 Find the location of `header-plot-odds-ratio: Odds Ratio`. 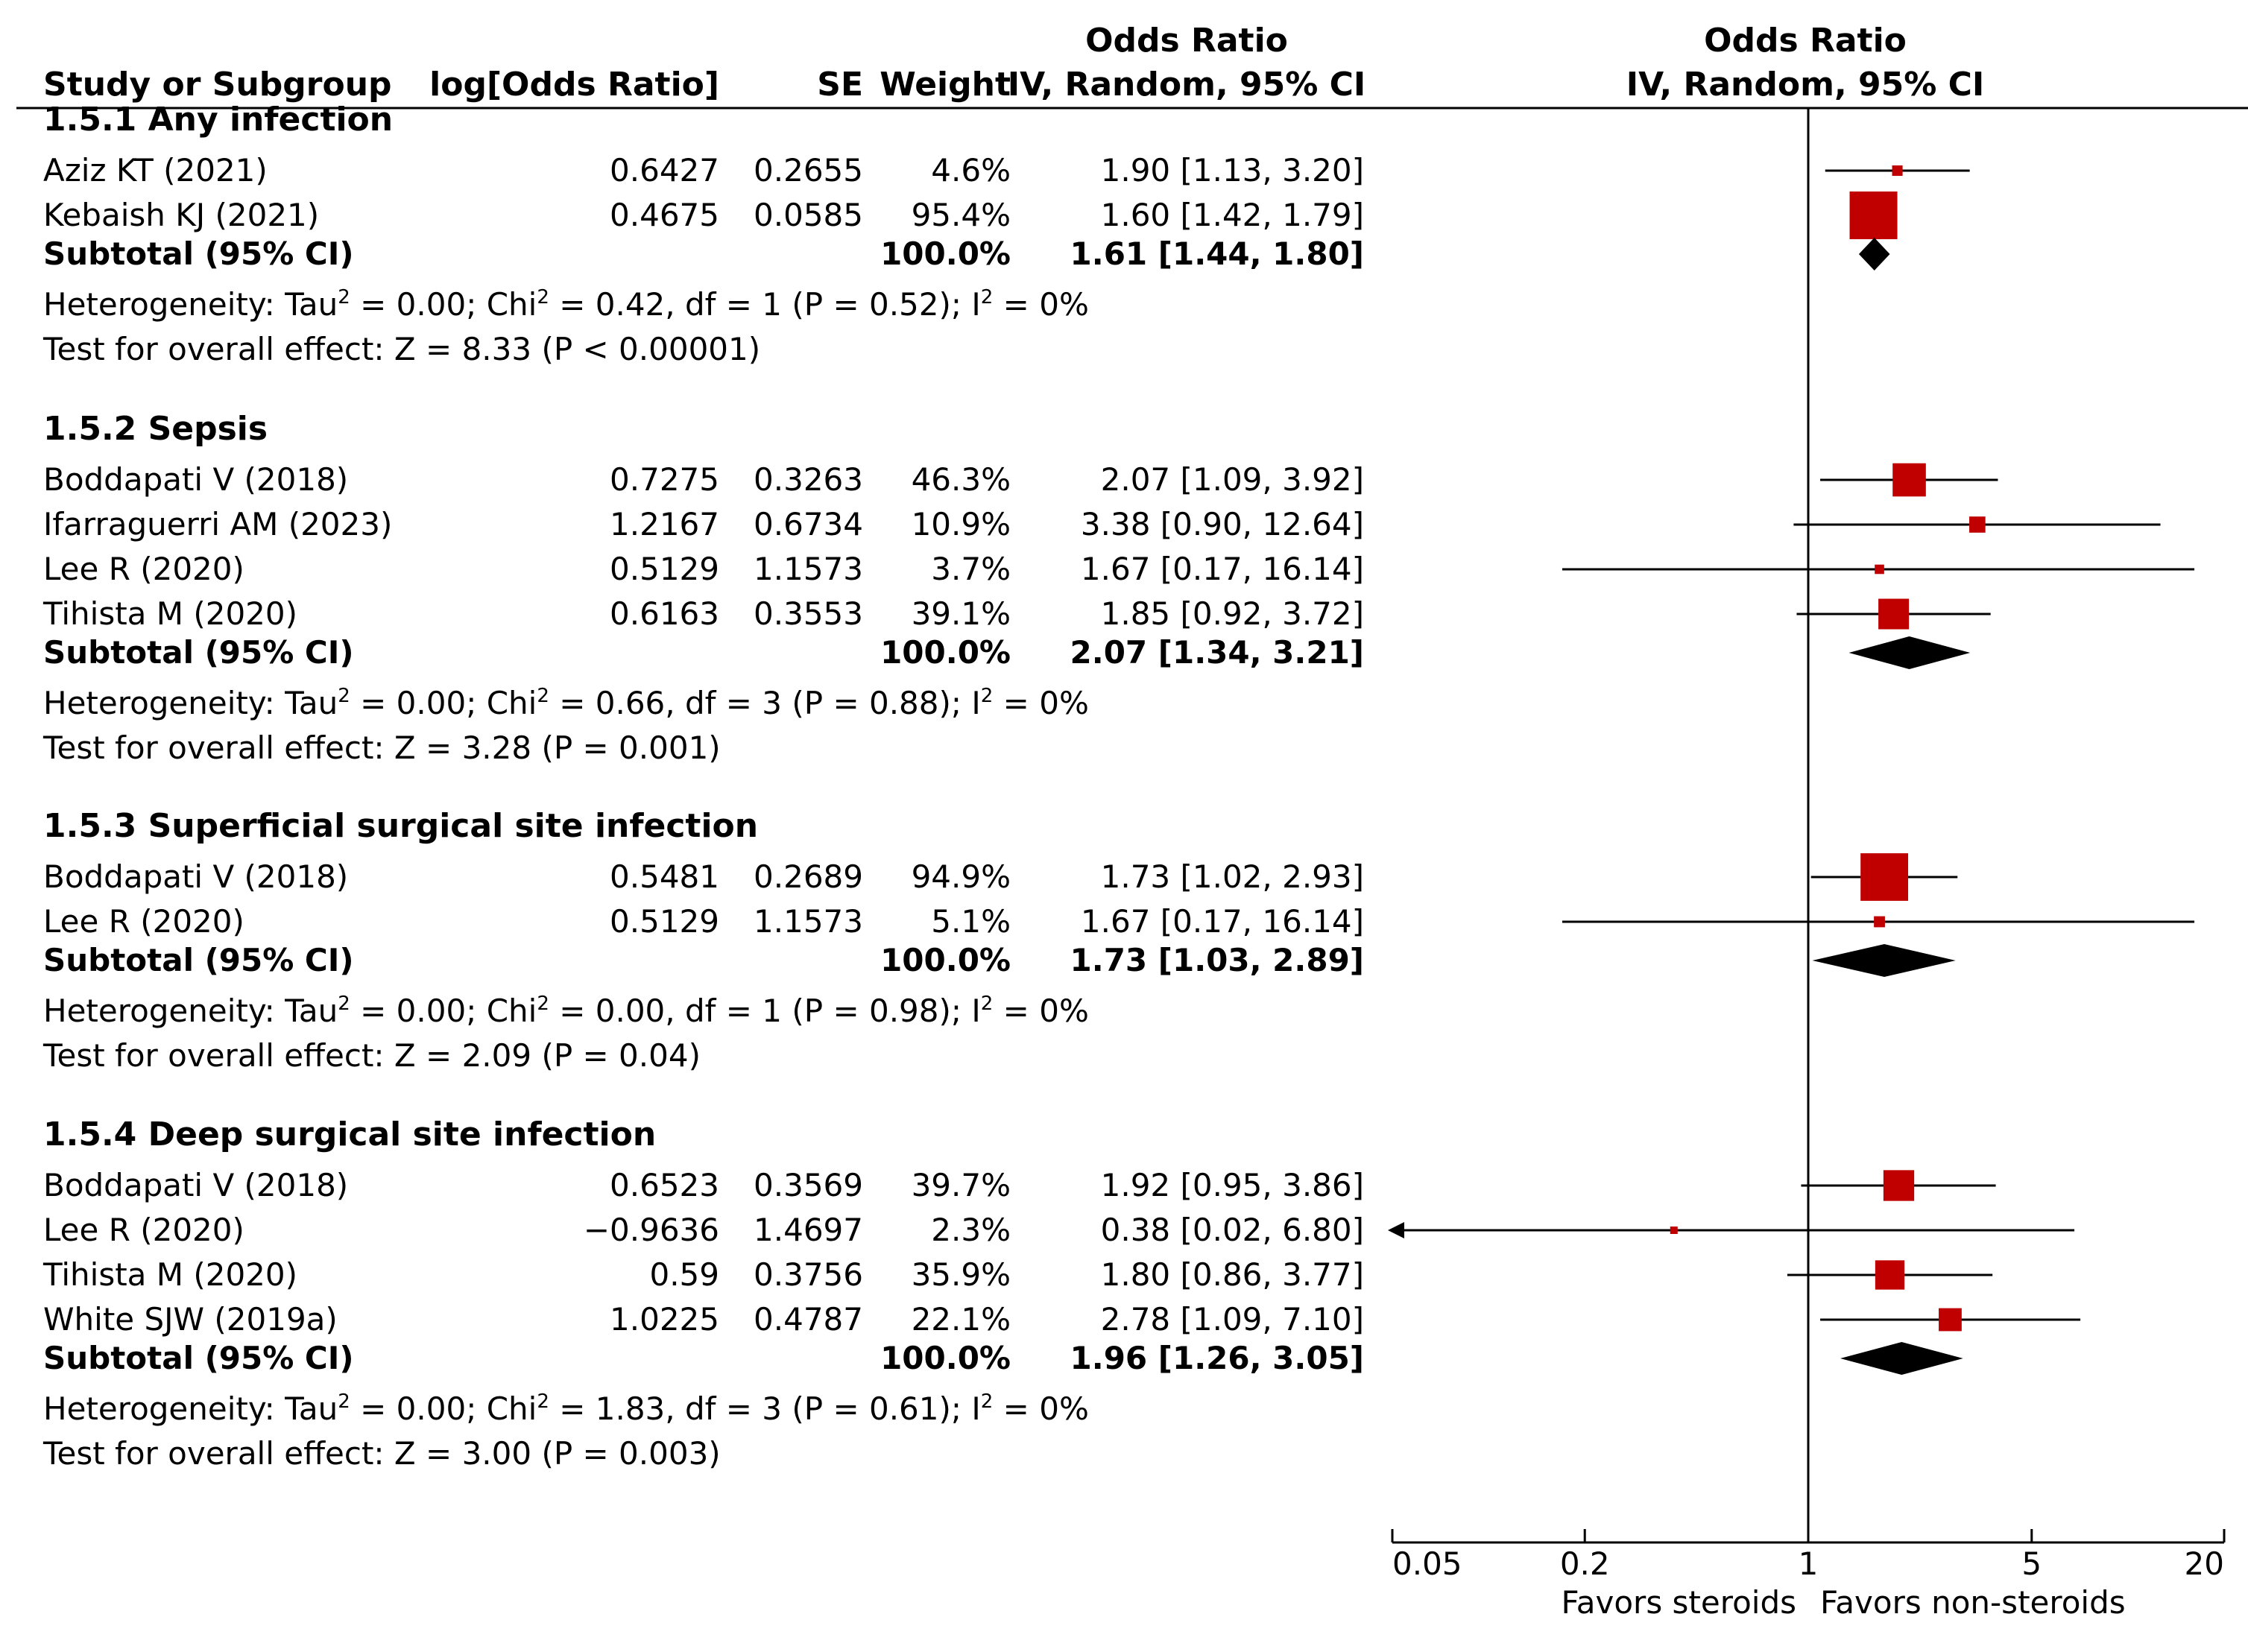

header-plot-odds-ratio: Odds Ratio is located at coordinates (1805, 41).